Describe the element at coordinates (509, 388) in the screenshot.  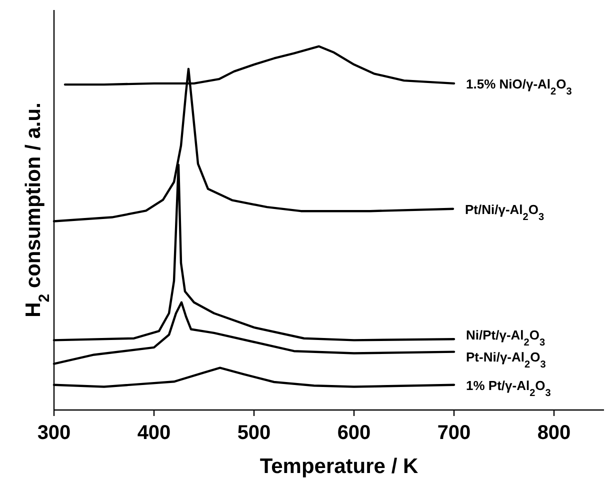
I see `series-label: 1% Pt/γ-Al$_{2}$O$_{3}$` at that location.